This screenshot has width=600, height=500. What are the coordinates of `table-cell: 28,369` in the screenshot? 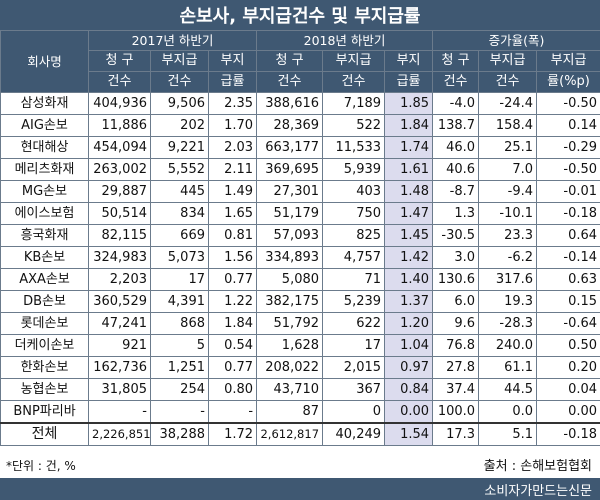 It's located at (290, 125).